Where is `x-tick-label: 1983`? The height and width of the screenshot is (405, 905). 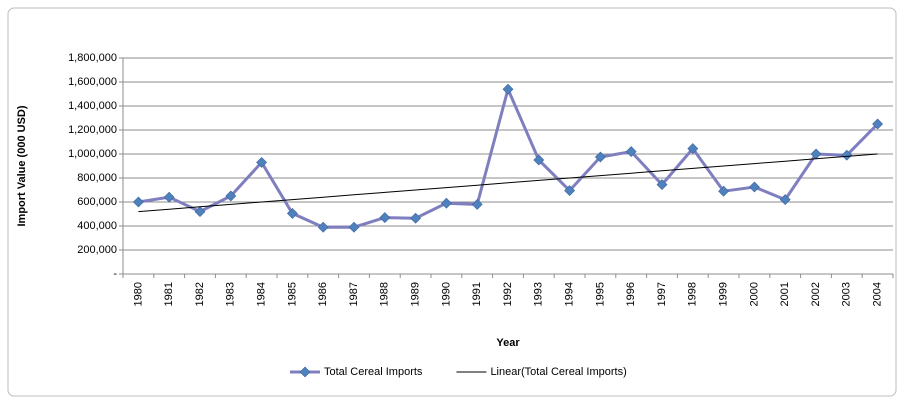
x-tick-label: 1983 is located at coordinates (231, 294).